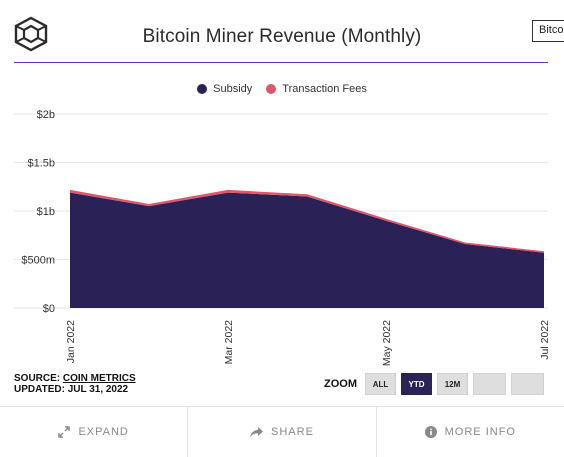  Describe the element at coordinates (37, 378) in the screenshot. I see `source-label: SOURCE:` at that location.